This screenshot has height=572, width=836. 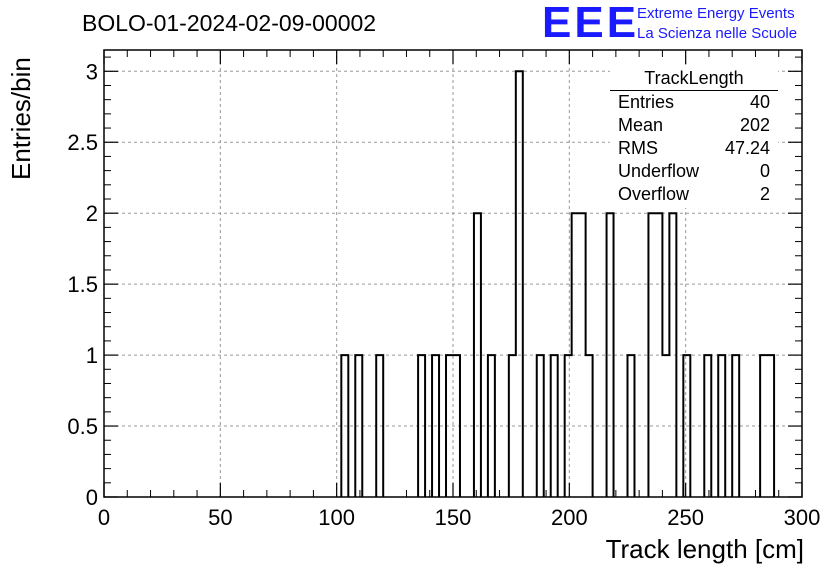 What do you see at coordinates (694, 195) in the screenshot?
I see `stat-row-overflow: Overflow 2` at bounding box center [694, 195].